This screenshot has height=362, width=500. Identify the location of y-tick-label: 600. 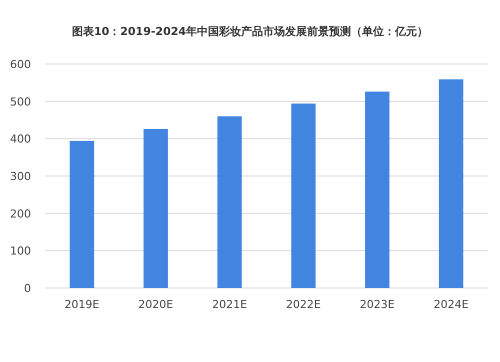
(20, 64).